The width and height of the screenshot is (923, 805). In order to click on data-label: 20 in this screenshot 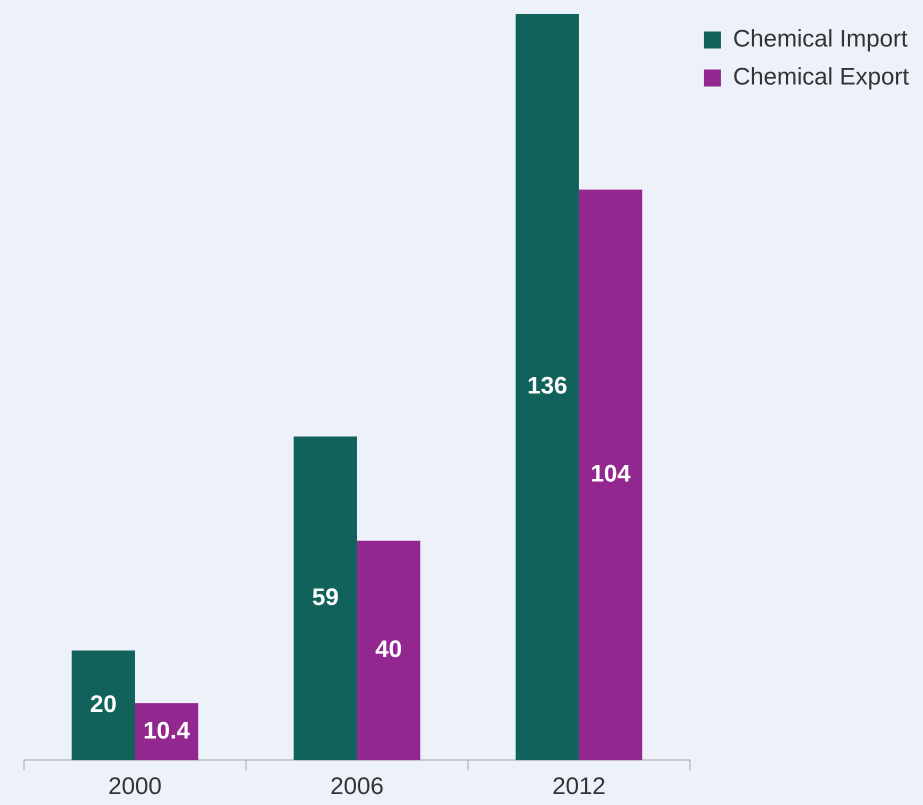, I will do `click(103, 704)`.